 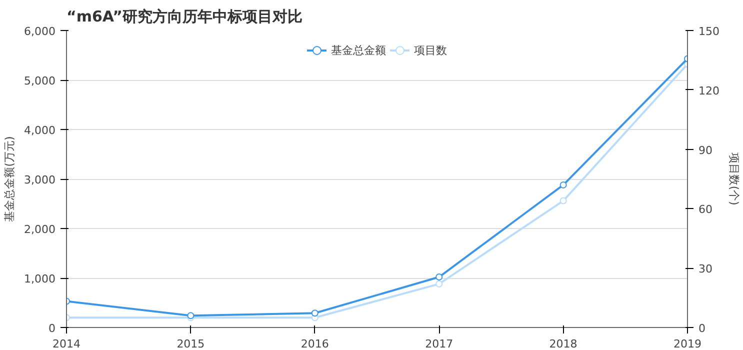 I want to click on y2-axis-title: 项目数(个), so click(x=733, y=179).